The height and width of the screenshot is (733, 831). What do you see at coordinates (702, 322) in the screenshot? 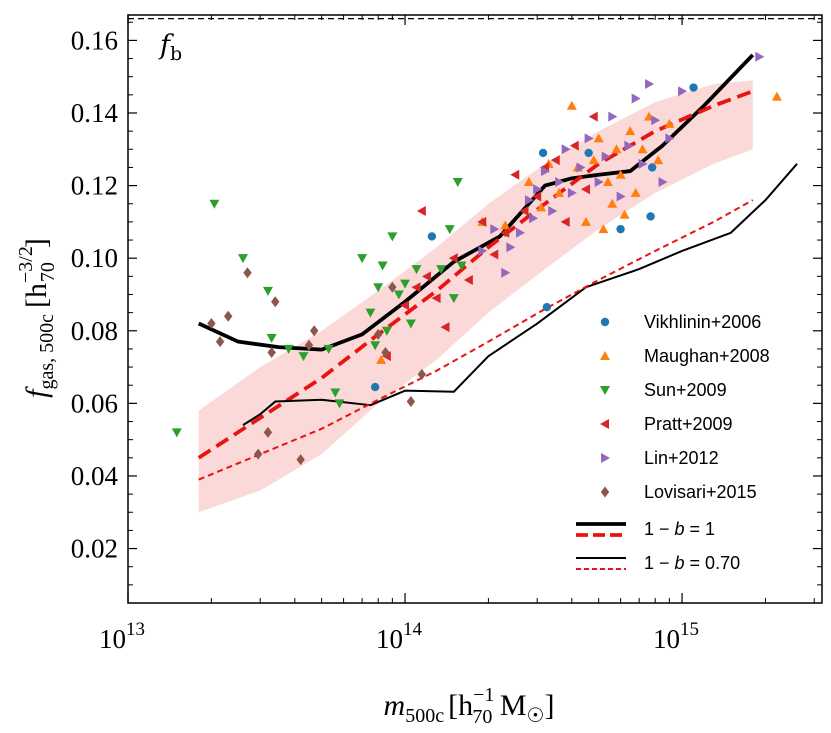
I see `legend-label-0: Vikhlinin+2006` at bounding box center [702, 322].